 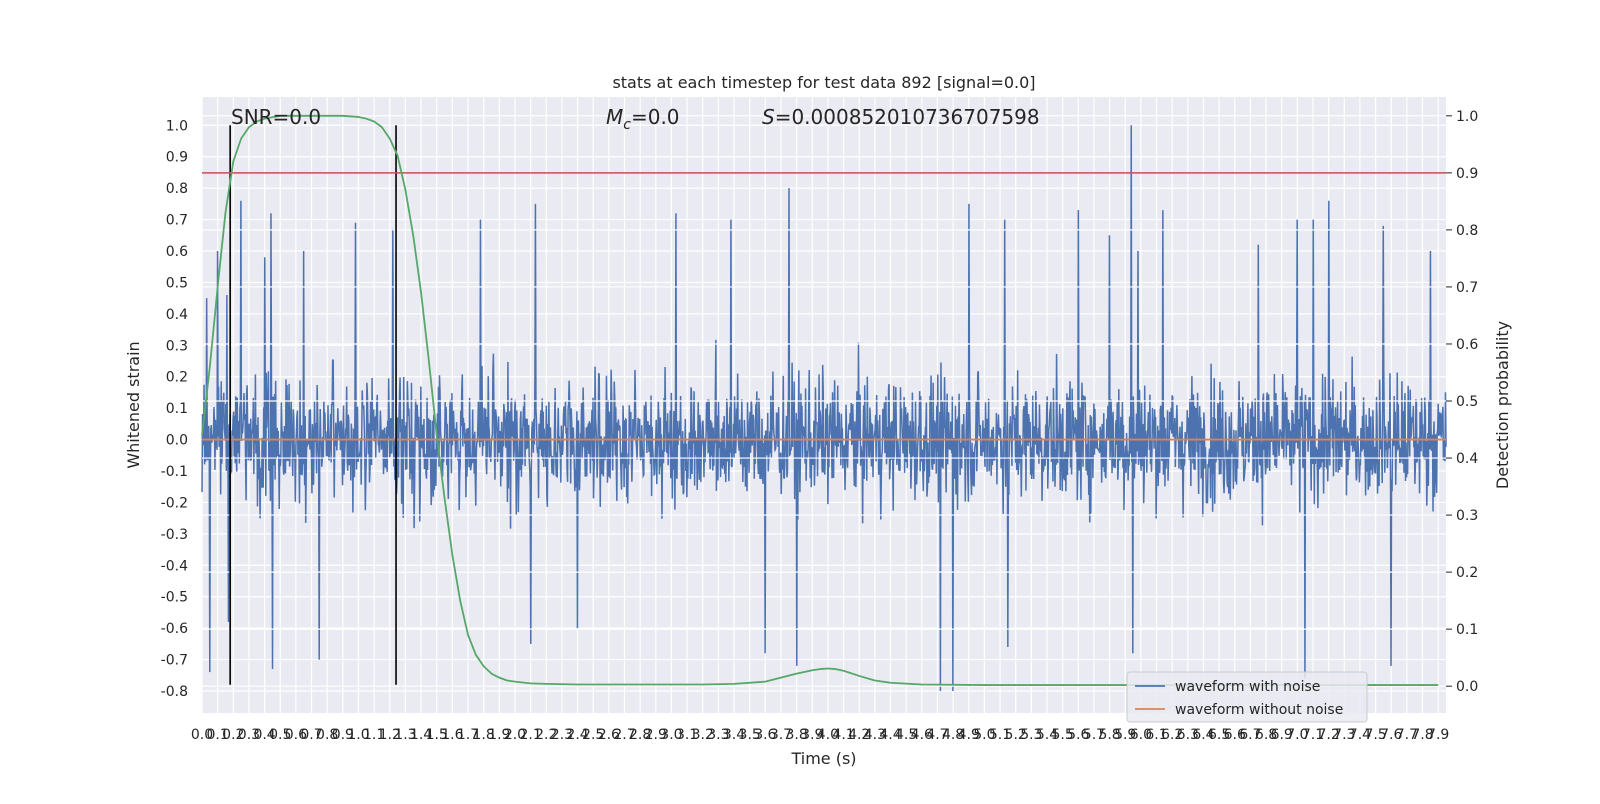 I want to click on x-tick-label: 6.3, so click(x=1188, y=735).